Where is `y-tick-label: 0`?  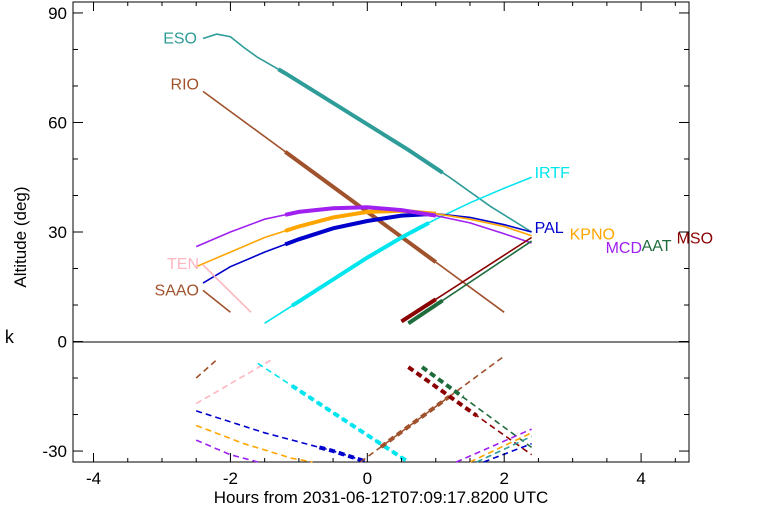
y-tick-label: 0 is located at coordinates (62, 342).